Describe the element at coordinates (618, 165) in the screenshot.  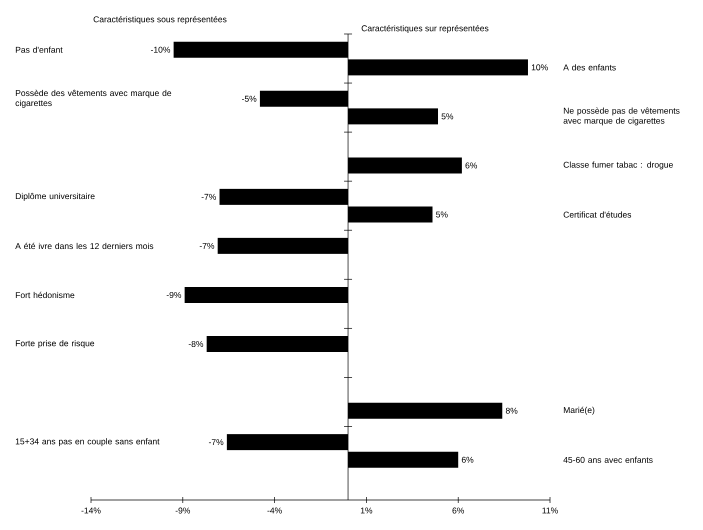
I see `text: Classe fumer tabac : drogue` at that location.